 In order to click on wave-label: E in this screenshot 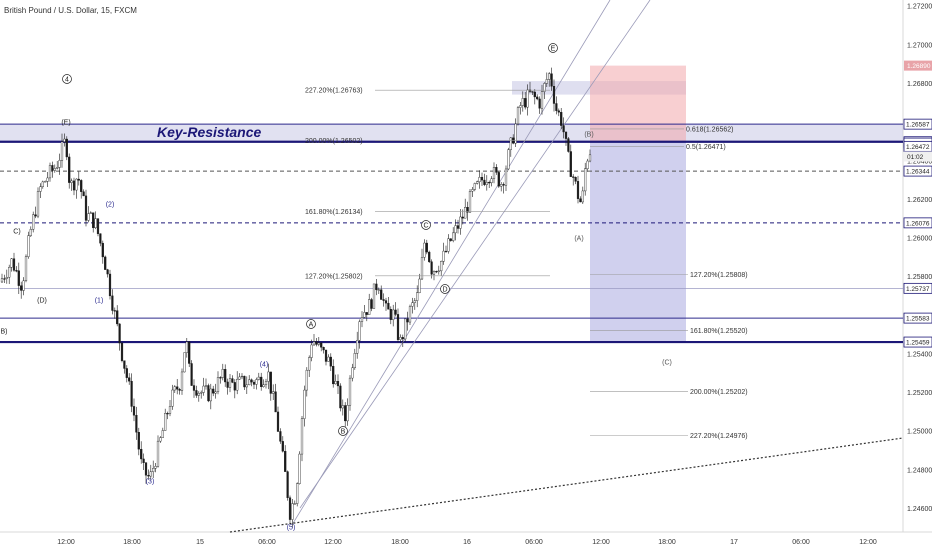, I will do `click(553, 48)`.